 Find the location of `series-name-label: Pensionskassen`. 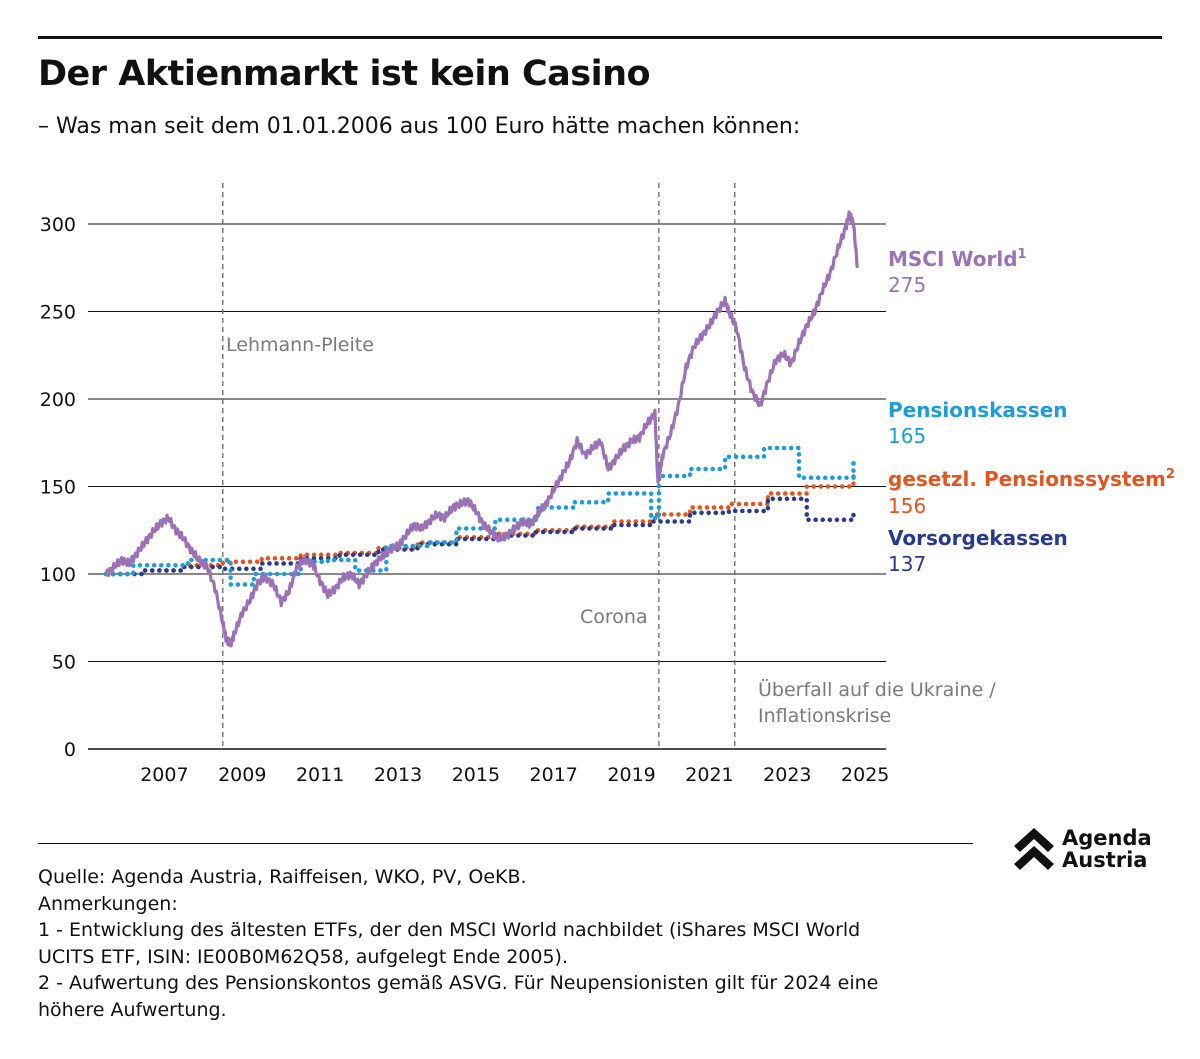

series-name-label: Pensionskassen is located at coordinates (978, 410).